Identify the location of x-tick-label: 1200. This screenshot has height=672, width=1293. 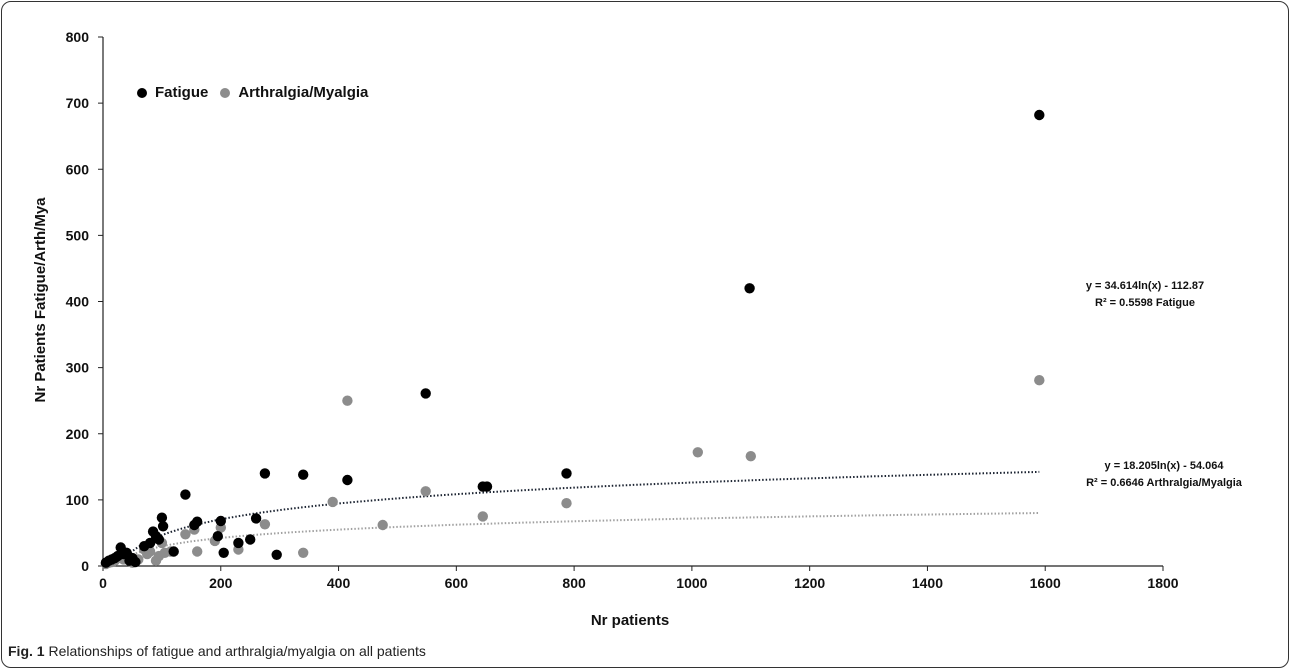
(809, 583).